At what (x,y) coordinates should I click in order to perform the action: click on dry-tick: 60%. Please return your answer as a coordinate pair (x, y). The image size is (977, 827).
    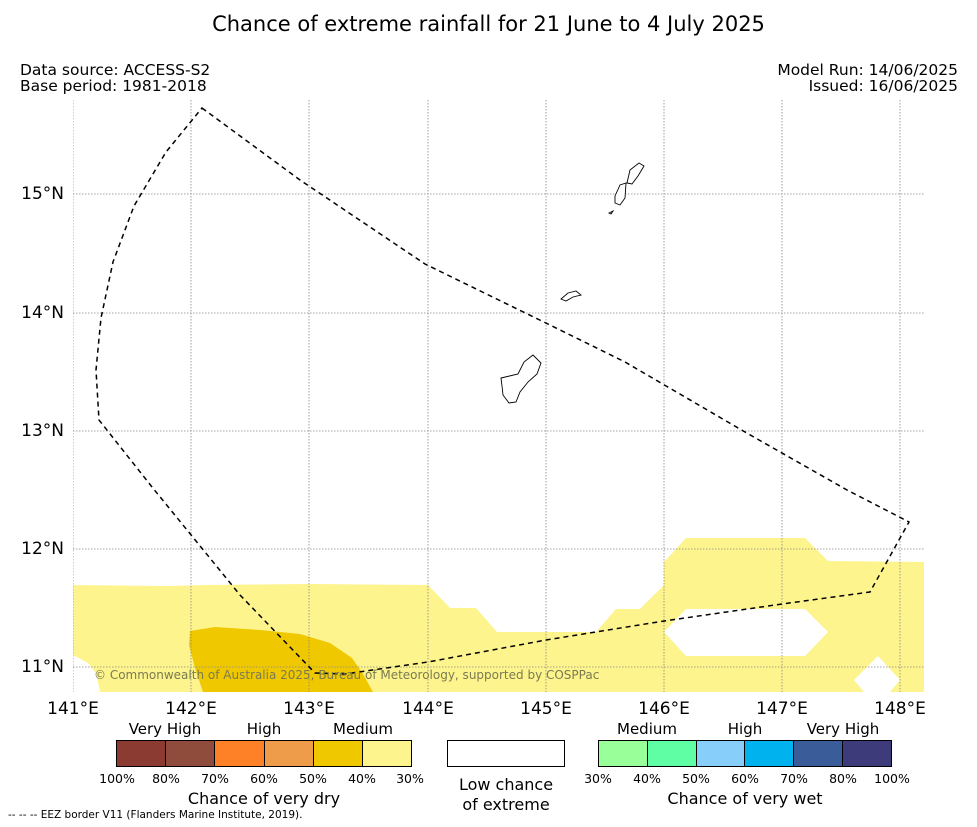
    Looking at the image, I should click on (264, 778).